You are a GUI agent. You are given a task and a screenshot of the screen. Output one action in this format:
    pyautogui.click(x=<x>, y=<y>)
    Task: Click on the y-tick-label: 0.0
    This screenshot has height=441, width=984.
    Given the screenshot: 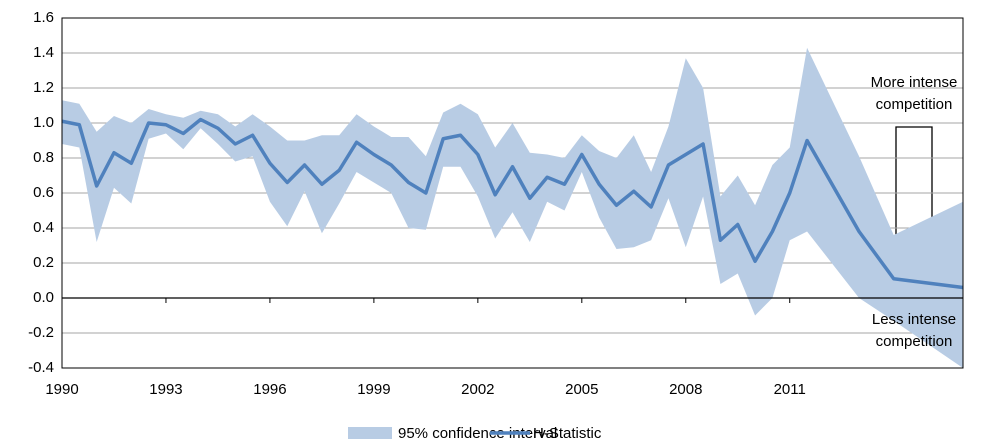 What is the action you would take?
    pyautogui.click(x=43, y=297)
    